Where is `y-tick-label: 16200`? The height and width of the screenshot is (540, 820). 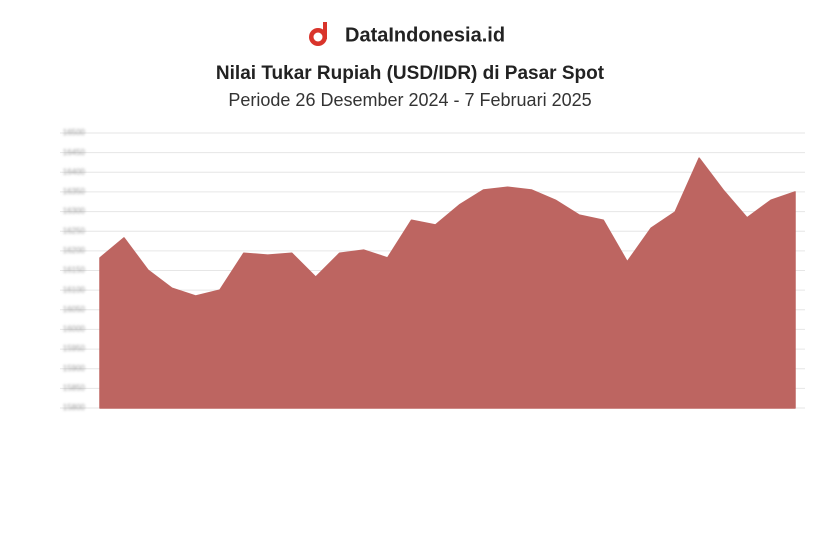
y-tick-label: 16200 is located at coordinates (74, 250).